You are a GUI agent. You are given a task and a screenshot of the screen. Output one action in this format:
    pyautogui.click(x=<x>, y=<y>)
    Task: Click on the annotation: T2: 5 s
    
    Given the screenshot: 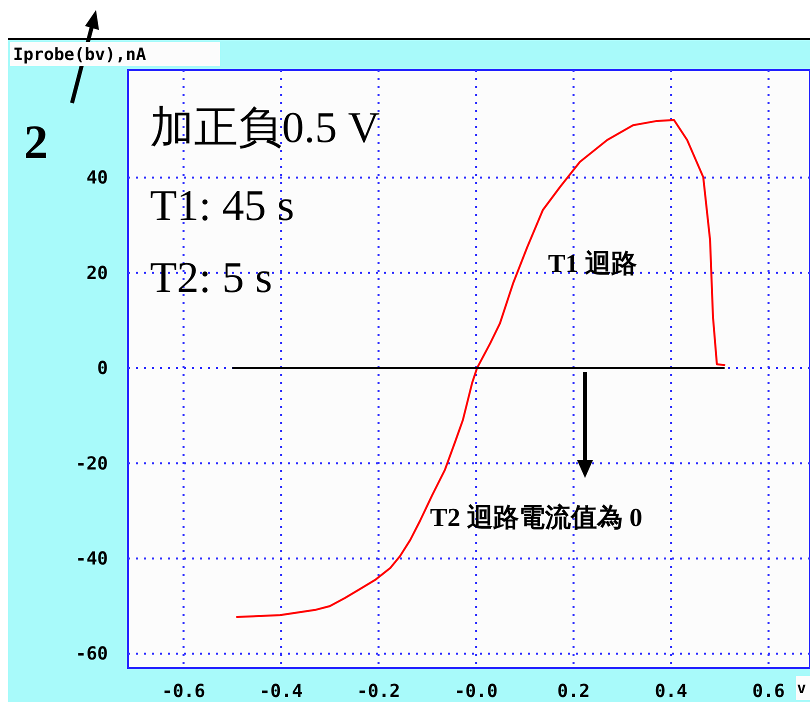 What is the action you would take?
    pyautogui.click(x=211, y=277)
    